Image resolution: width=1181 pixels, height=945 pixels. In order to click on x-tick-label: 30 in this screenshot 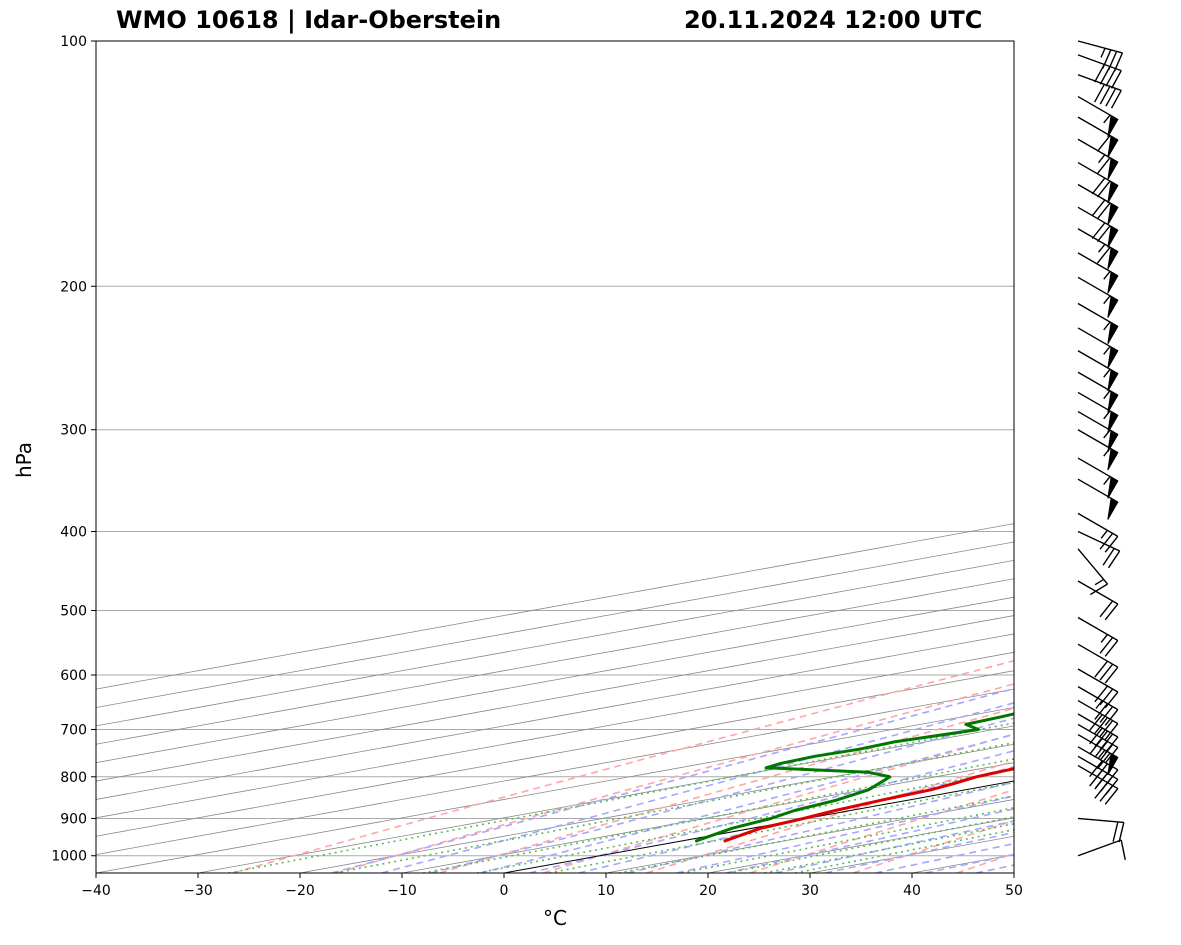, I will do `click(810, 891)`.